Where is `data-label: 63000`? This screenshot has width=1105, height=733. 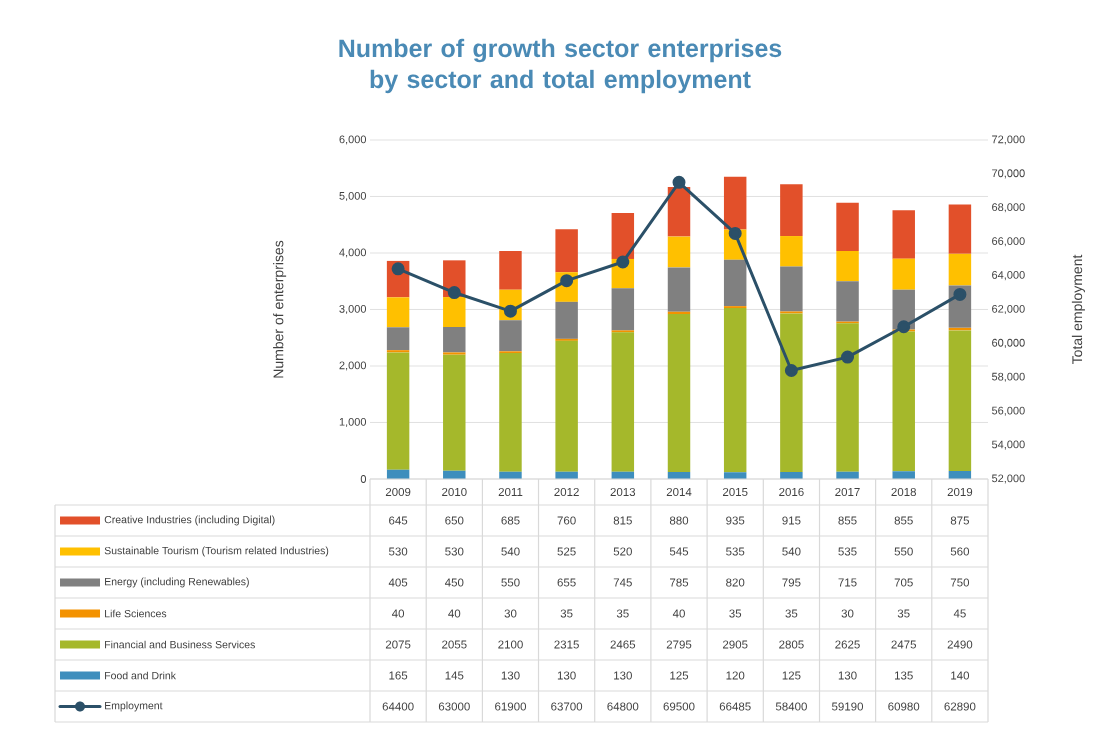
data-label: 63000 is located at coordinates (454, 706).